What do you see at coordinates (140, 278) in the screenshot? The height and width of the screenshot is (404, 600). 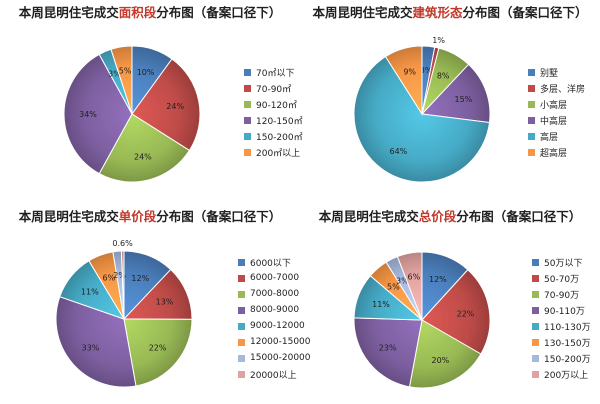 I see `data-label: 12%` at bounding box center [140, 278].